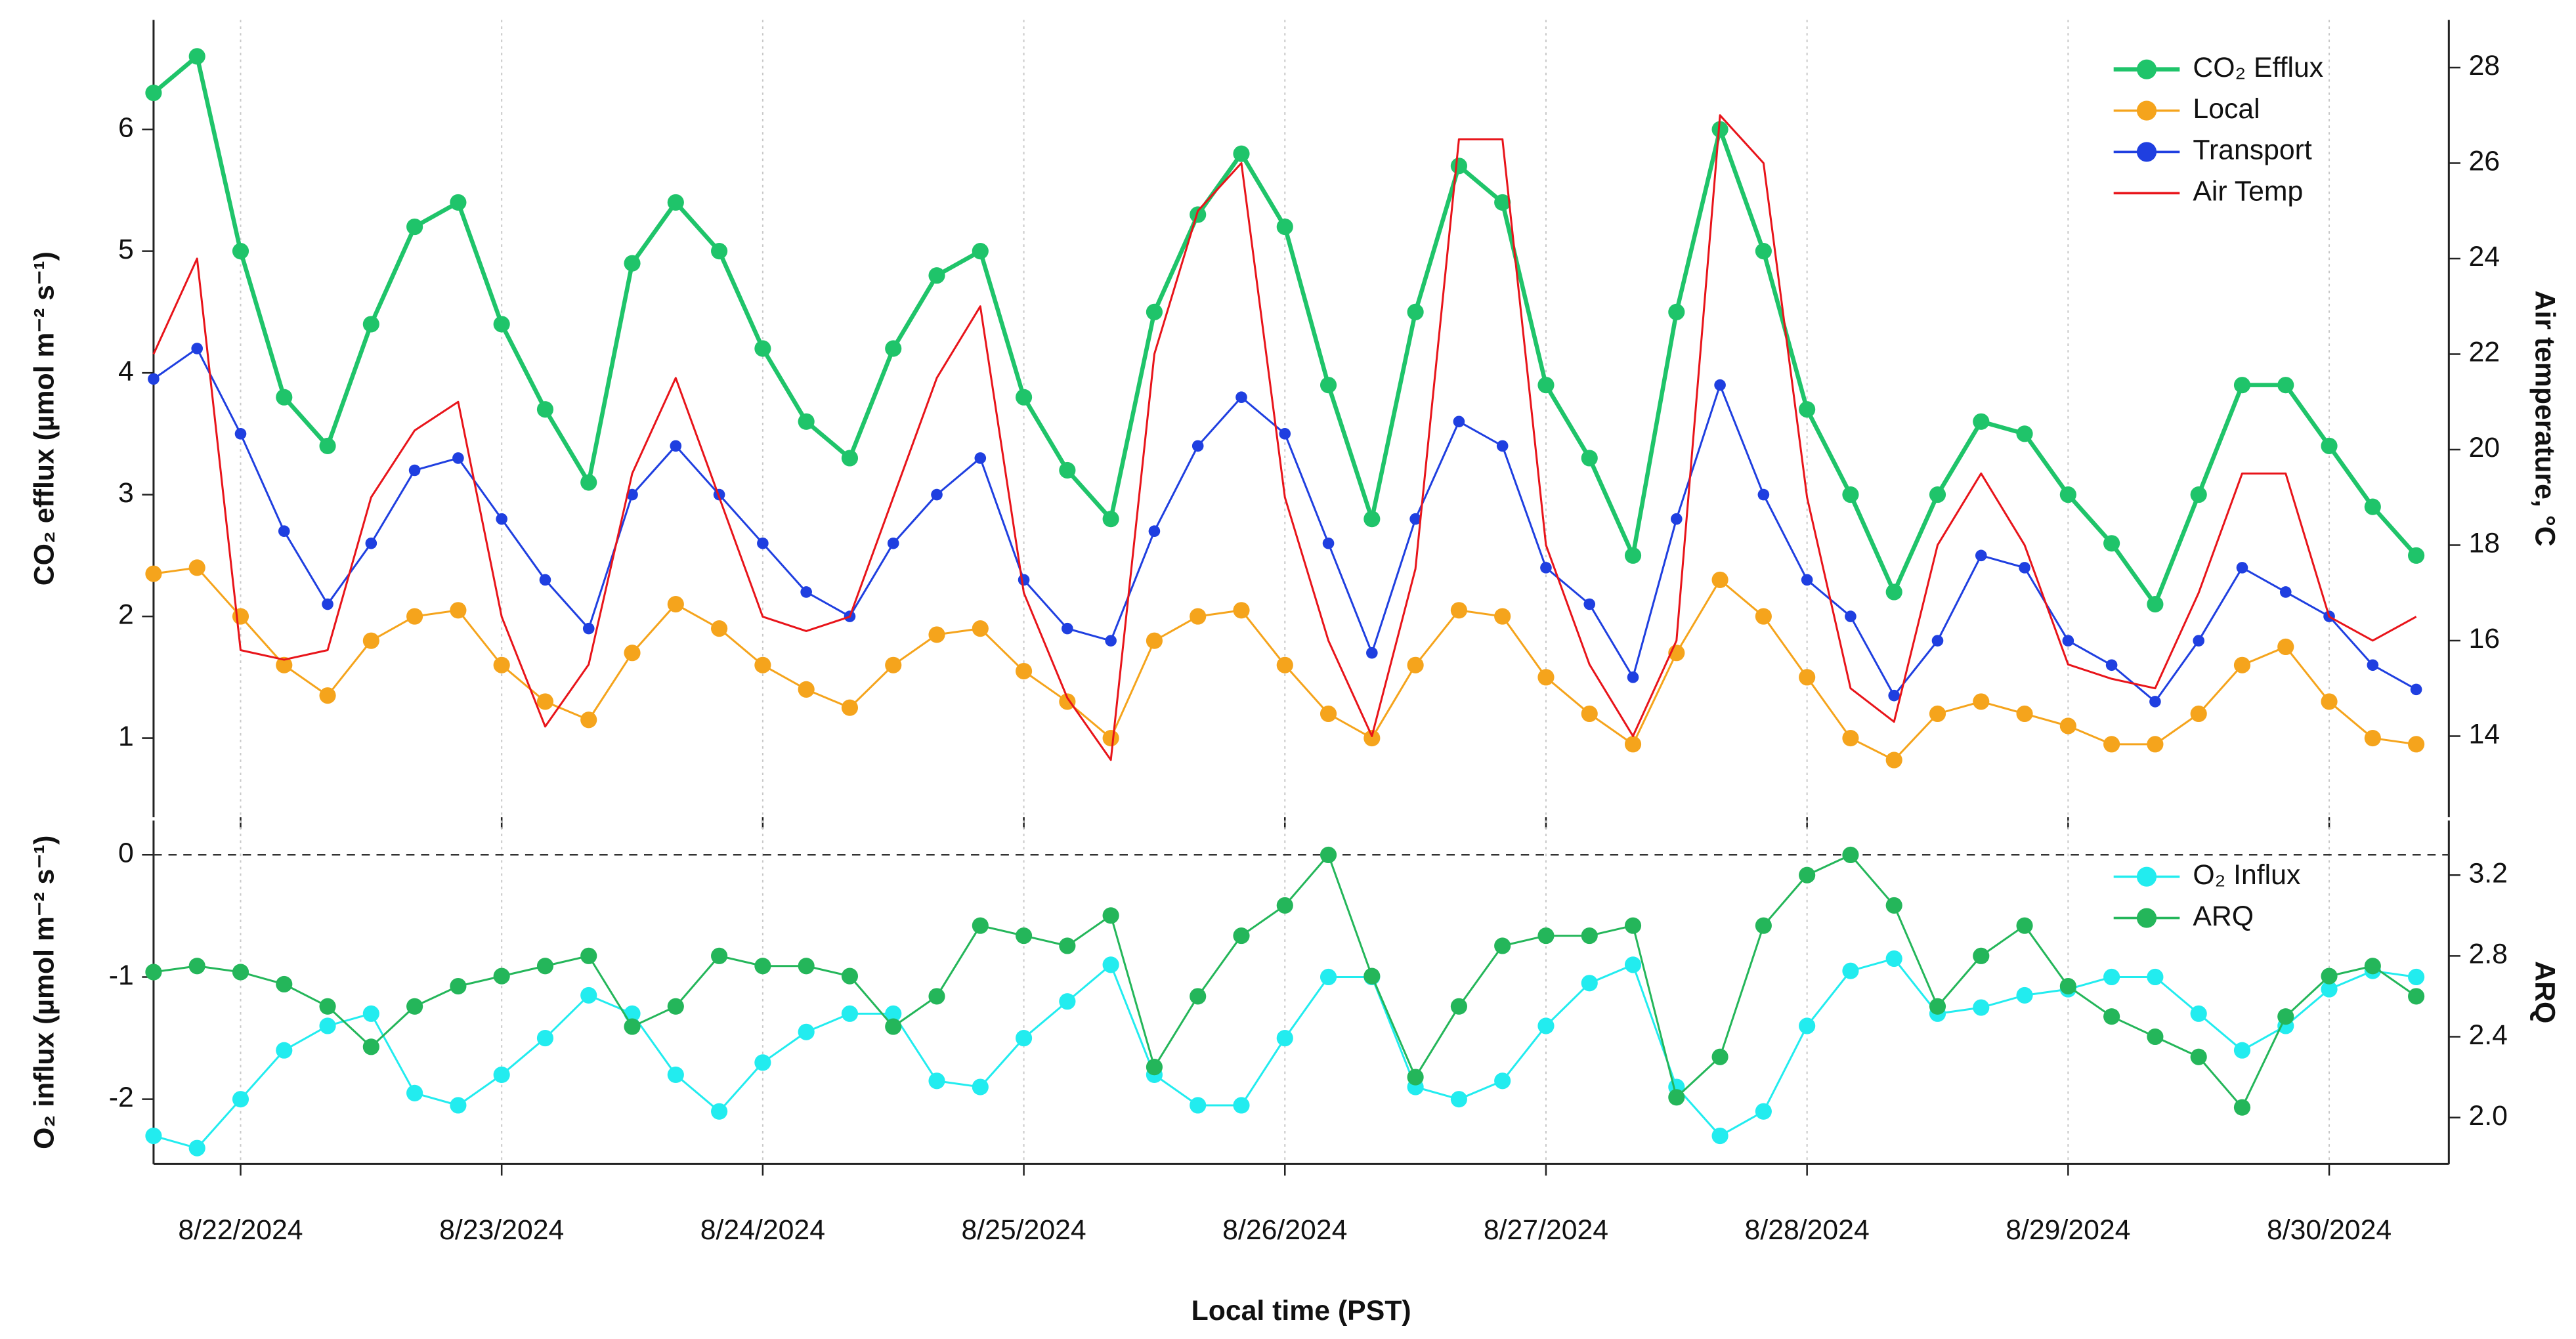  What do you see at coordinates (2488, 1116) in the screenshot?
I see `y2-tick-label: 2.0` at bounding box center [2488, 1116].